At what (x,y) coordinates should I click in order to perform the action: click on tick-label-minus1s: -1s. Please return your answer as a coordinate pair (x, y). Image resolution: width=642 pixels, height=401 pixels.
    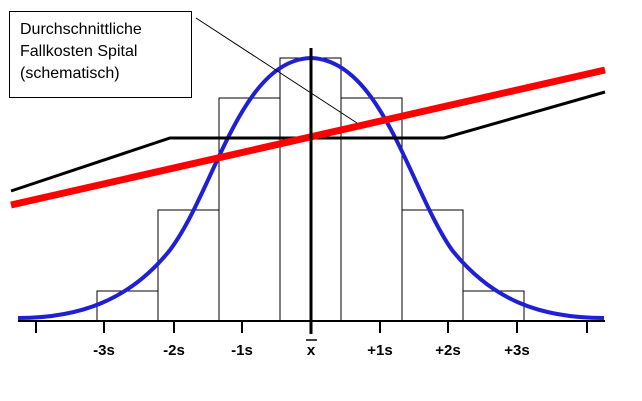
    Looking at the image, I should click on (242, 350).